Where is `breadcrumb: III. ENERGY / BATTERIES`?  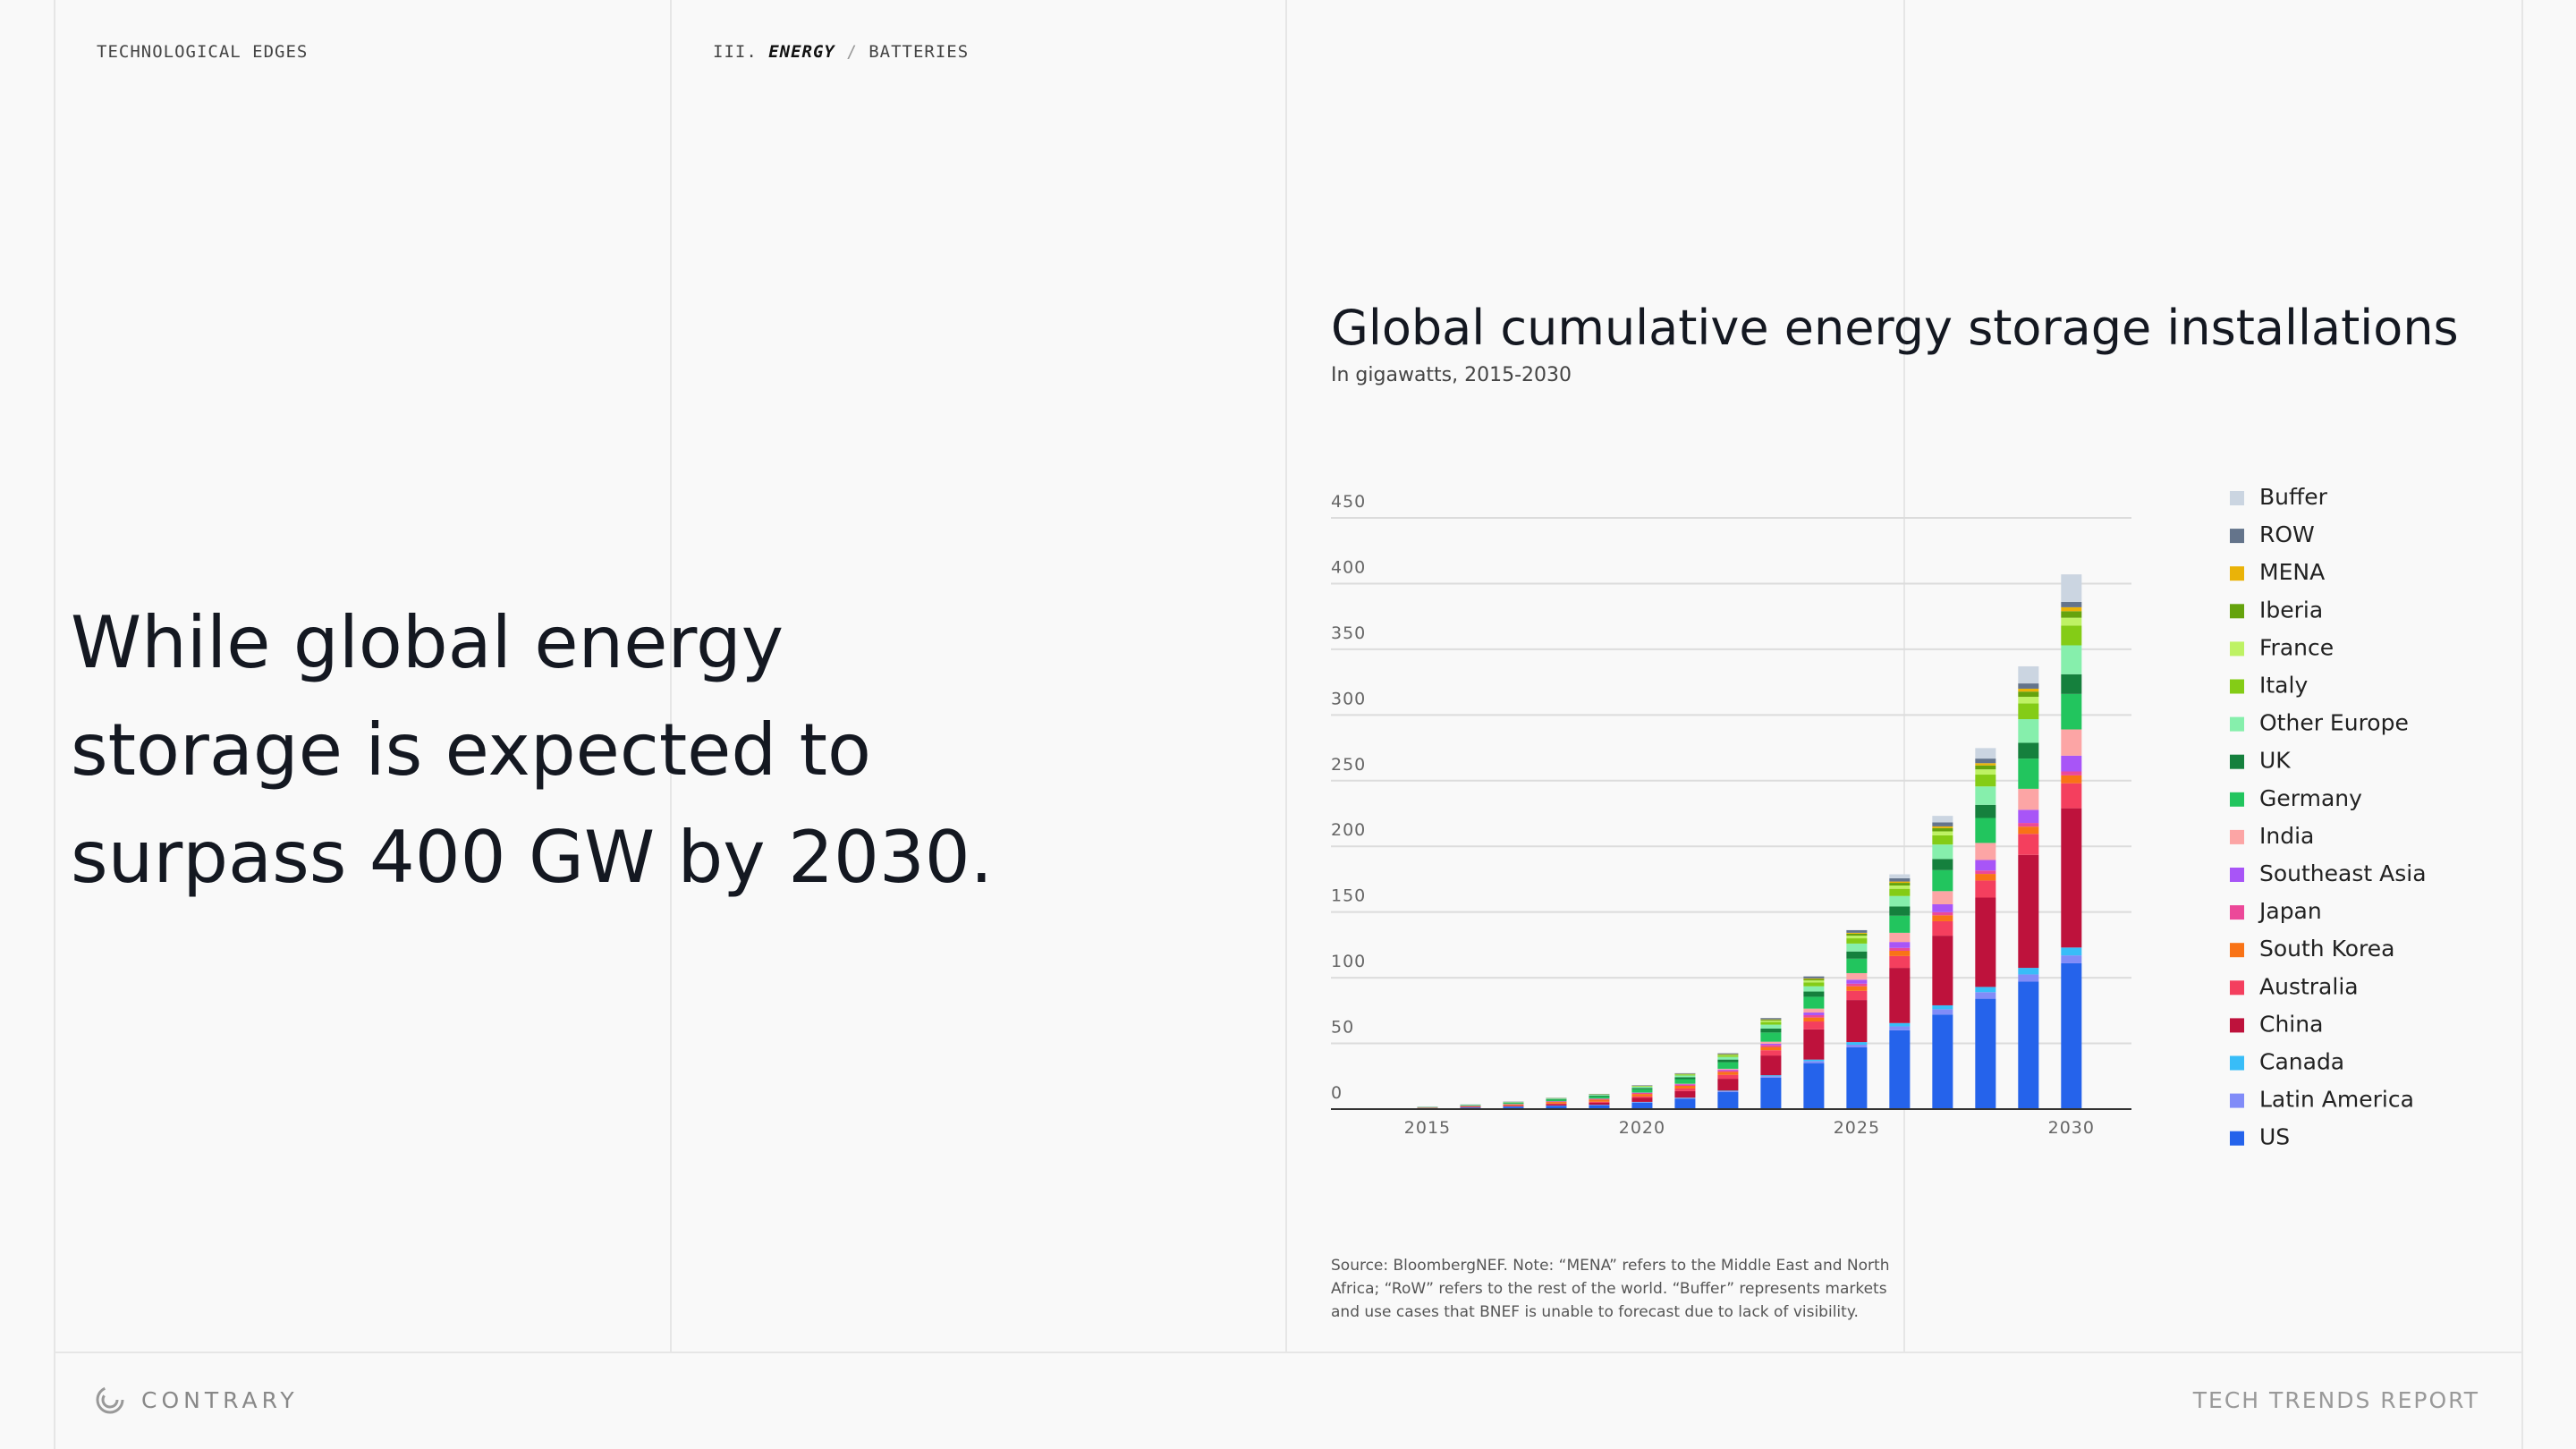
breadcrumb: III. ENERGY / BATTERIES is located at coordinates (841, 52).